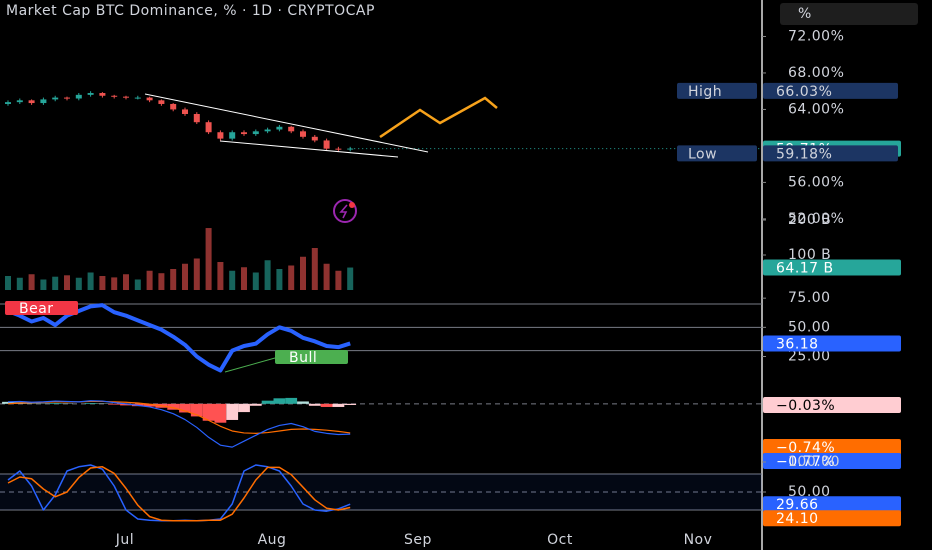 This screenshot has height=550, width=932. Describe the element at coordinates (804, 92) in the screenshot. I see `marker-value: 66.03%` at that location.